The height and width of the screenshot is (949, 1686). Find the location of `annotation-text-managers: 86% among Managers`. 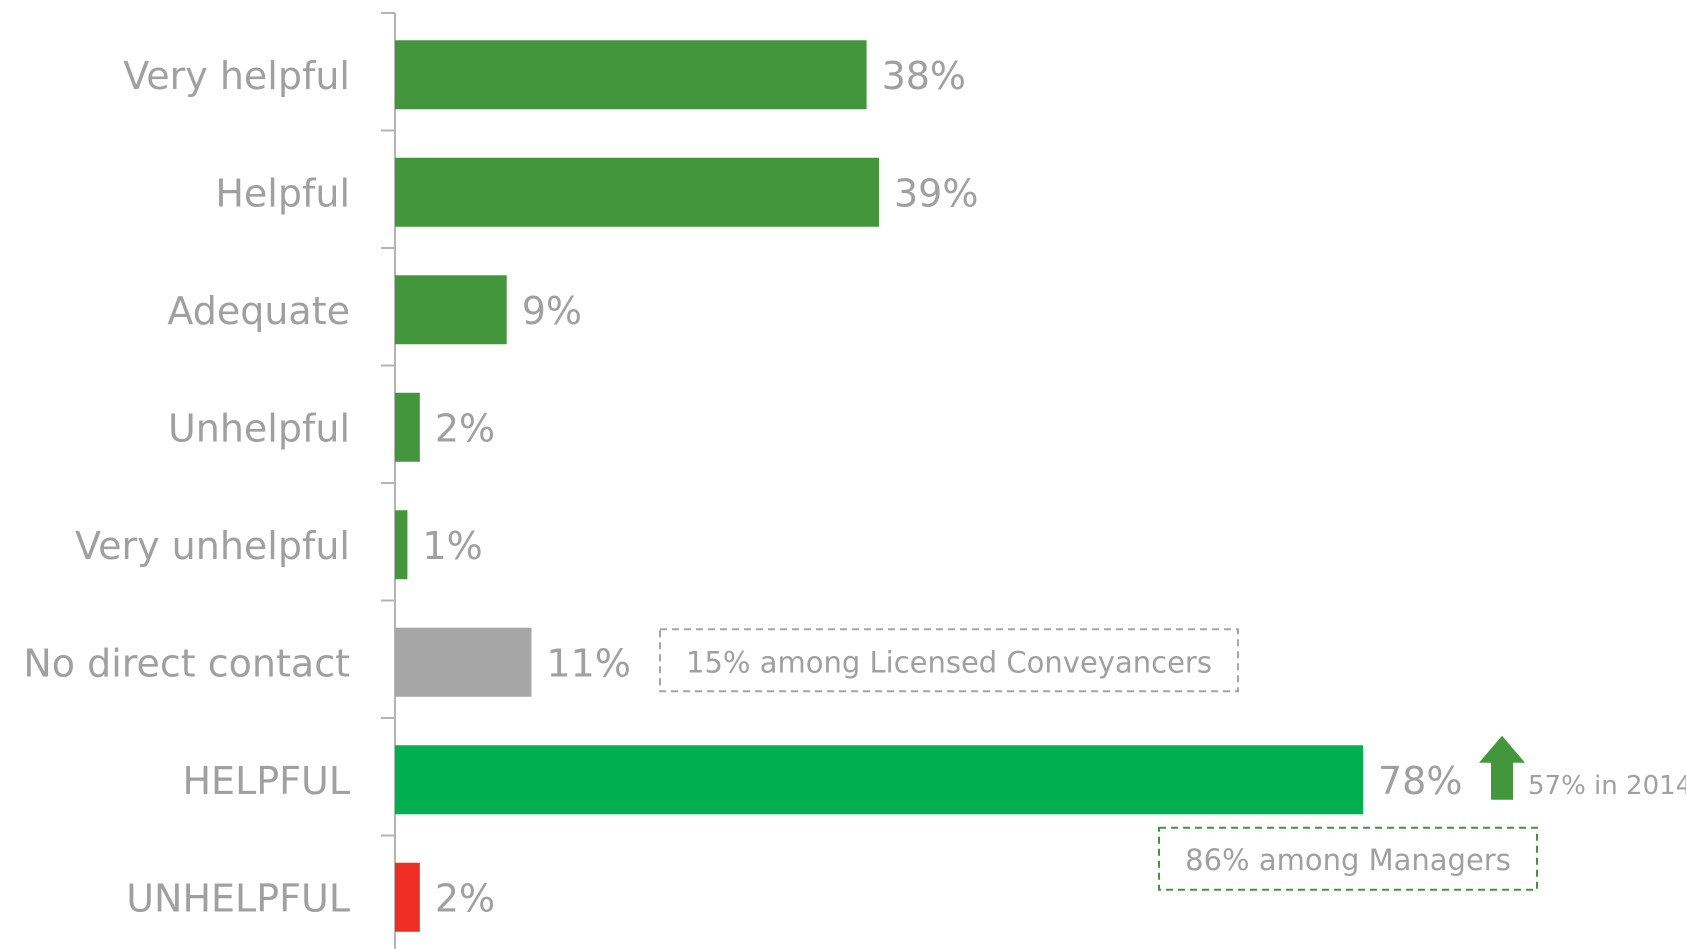

annotation-text-managers: 86% among Managers is located at coordinates (1348, 860).